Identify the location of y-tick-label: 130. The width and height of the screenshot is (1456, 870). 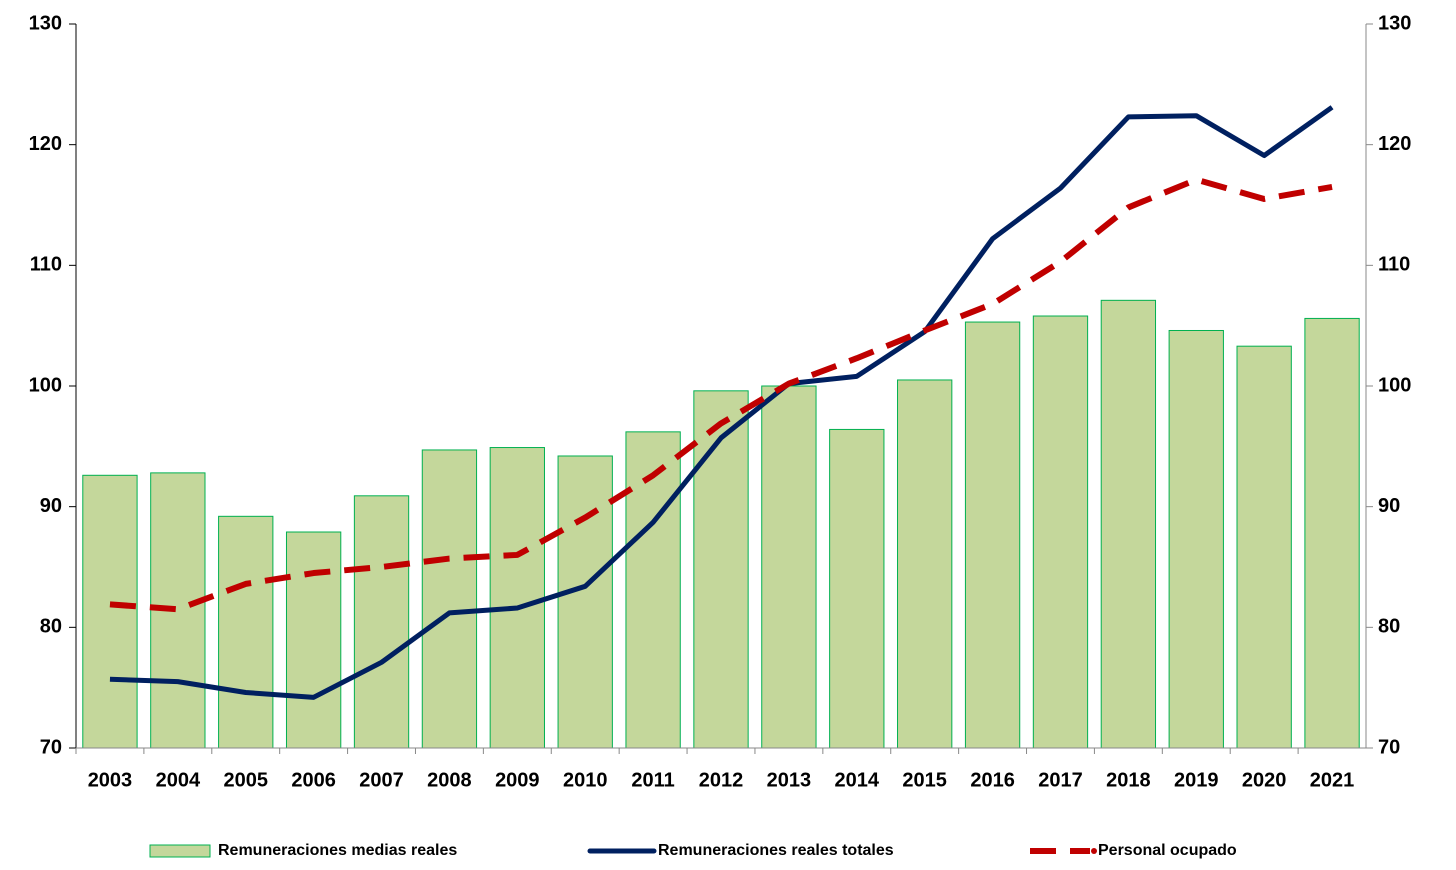
(45, 23).